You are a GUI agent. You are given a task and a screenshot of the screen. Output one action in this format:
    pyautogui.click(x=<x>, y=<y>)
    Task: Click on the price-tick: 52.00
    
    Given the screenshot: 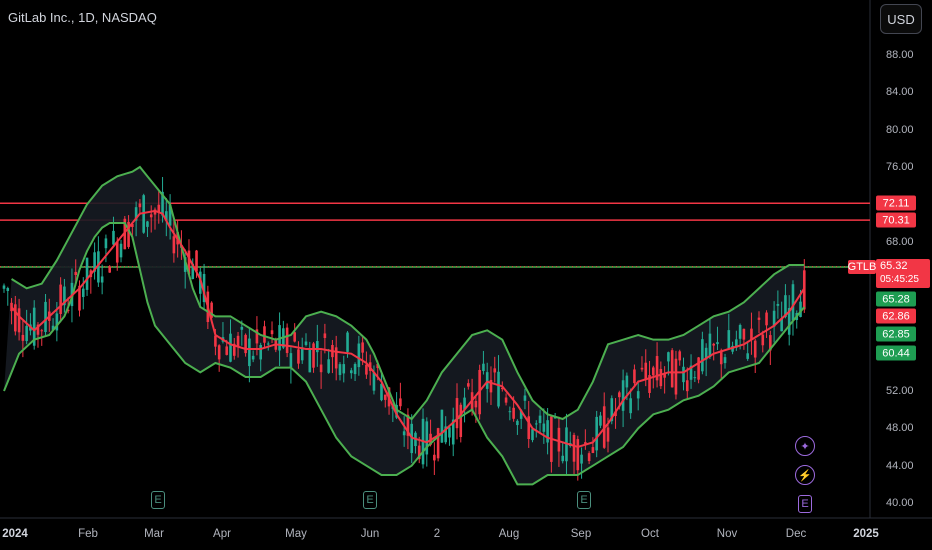 What is the action you would take?
    pyautogui.click(x=900, y=391)
    